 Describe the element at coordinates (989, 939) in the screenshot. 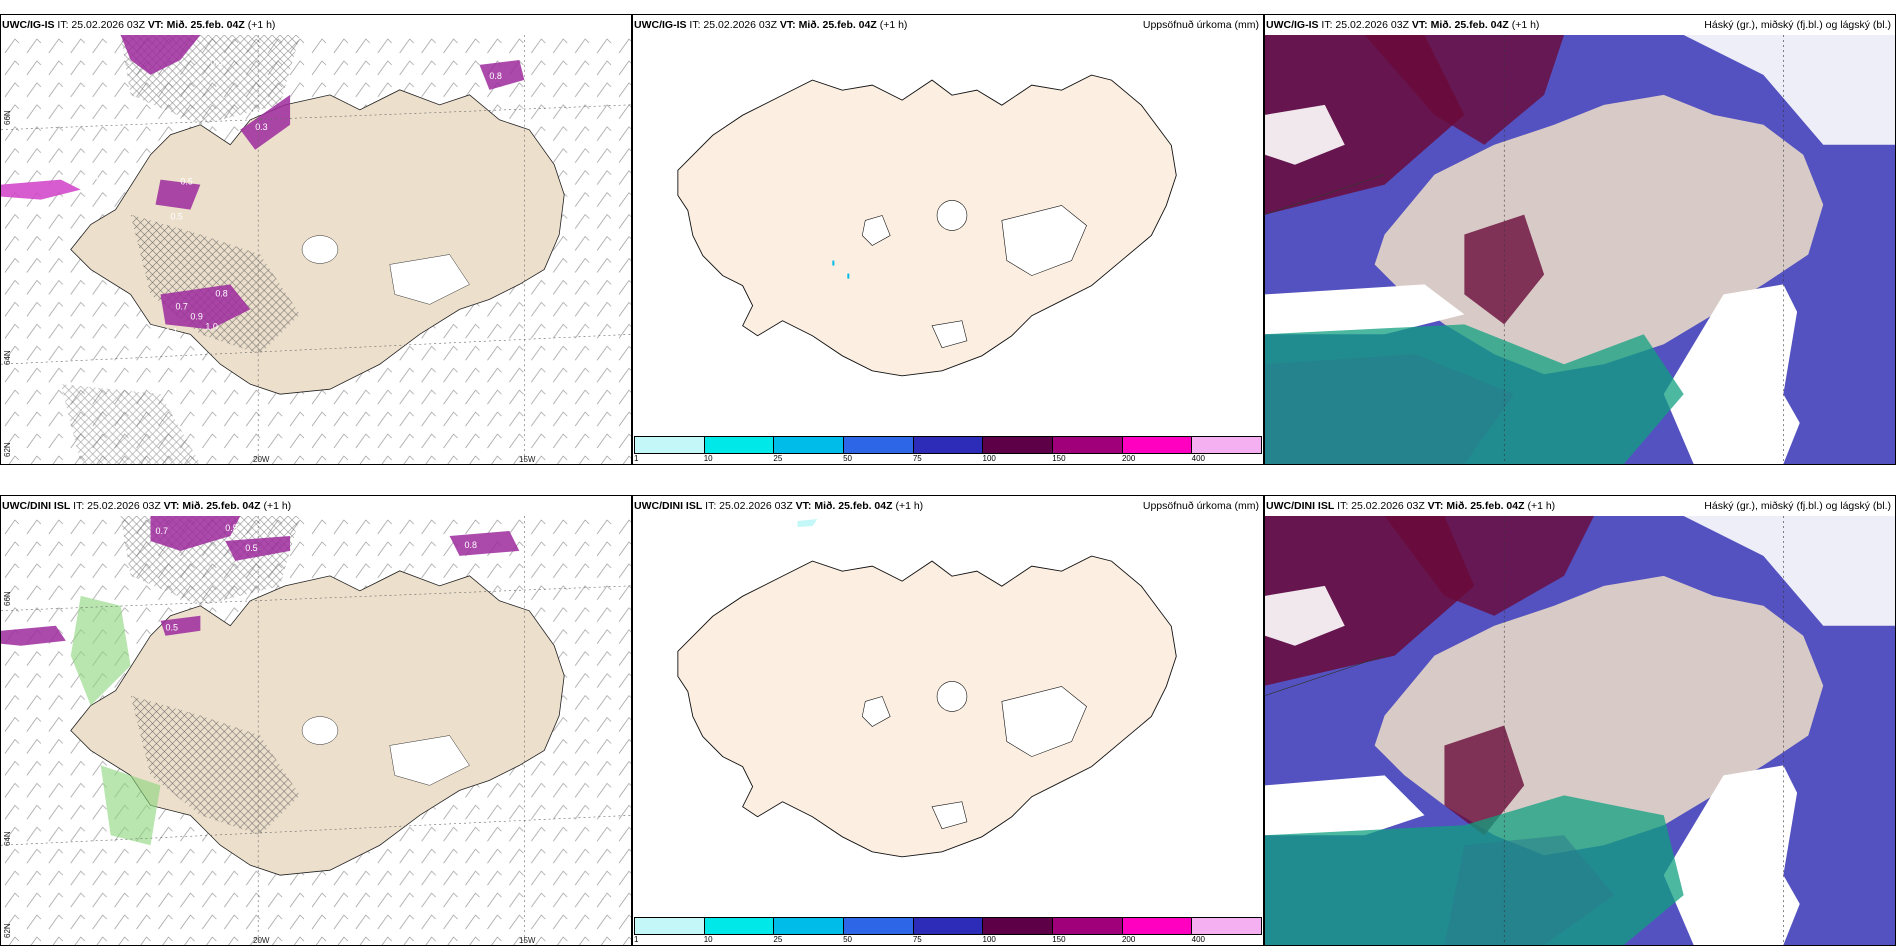

I see `colorbar-label: 100` at that location.